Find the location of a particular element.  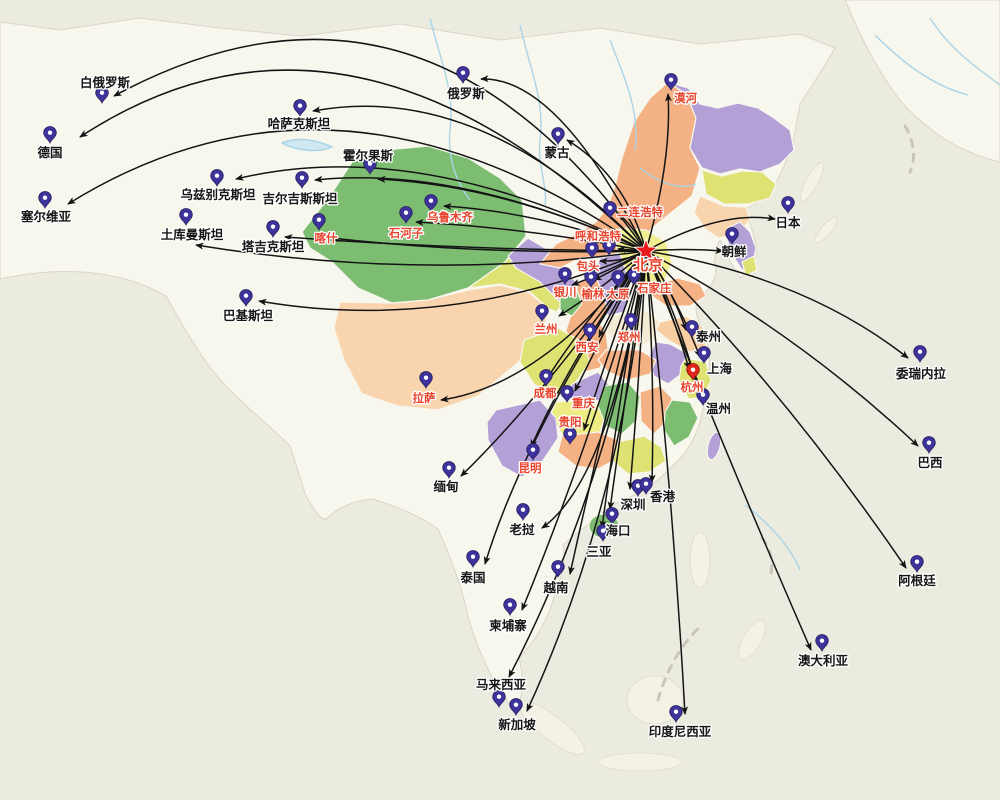

pin-包头 is located at coordinates (592, 250).